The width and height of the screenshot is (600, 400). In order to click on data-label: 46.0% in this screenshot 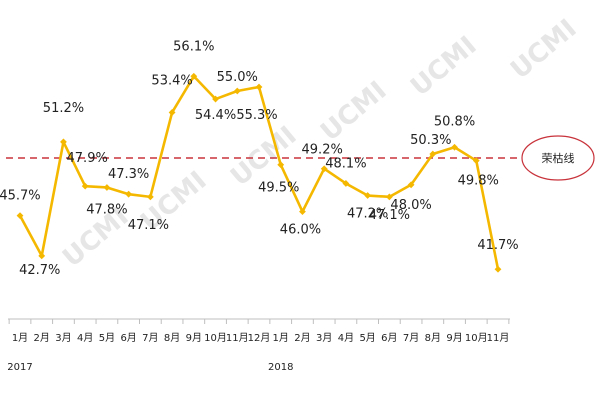, I will do `click(300, 230)`.